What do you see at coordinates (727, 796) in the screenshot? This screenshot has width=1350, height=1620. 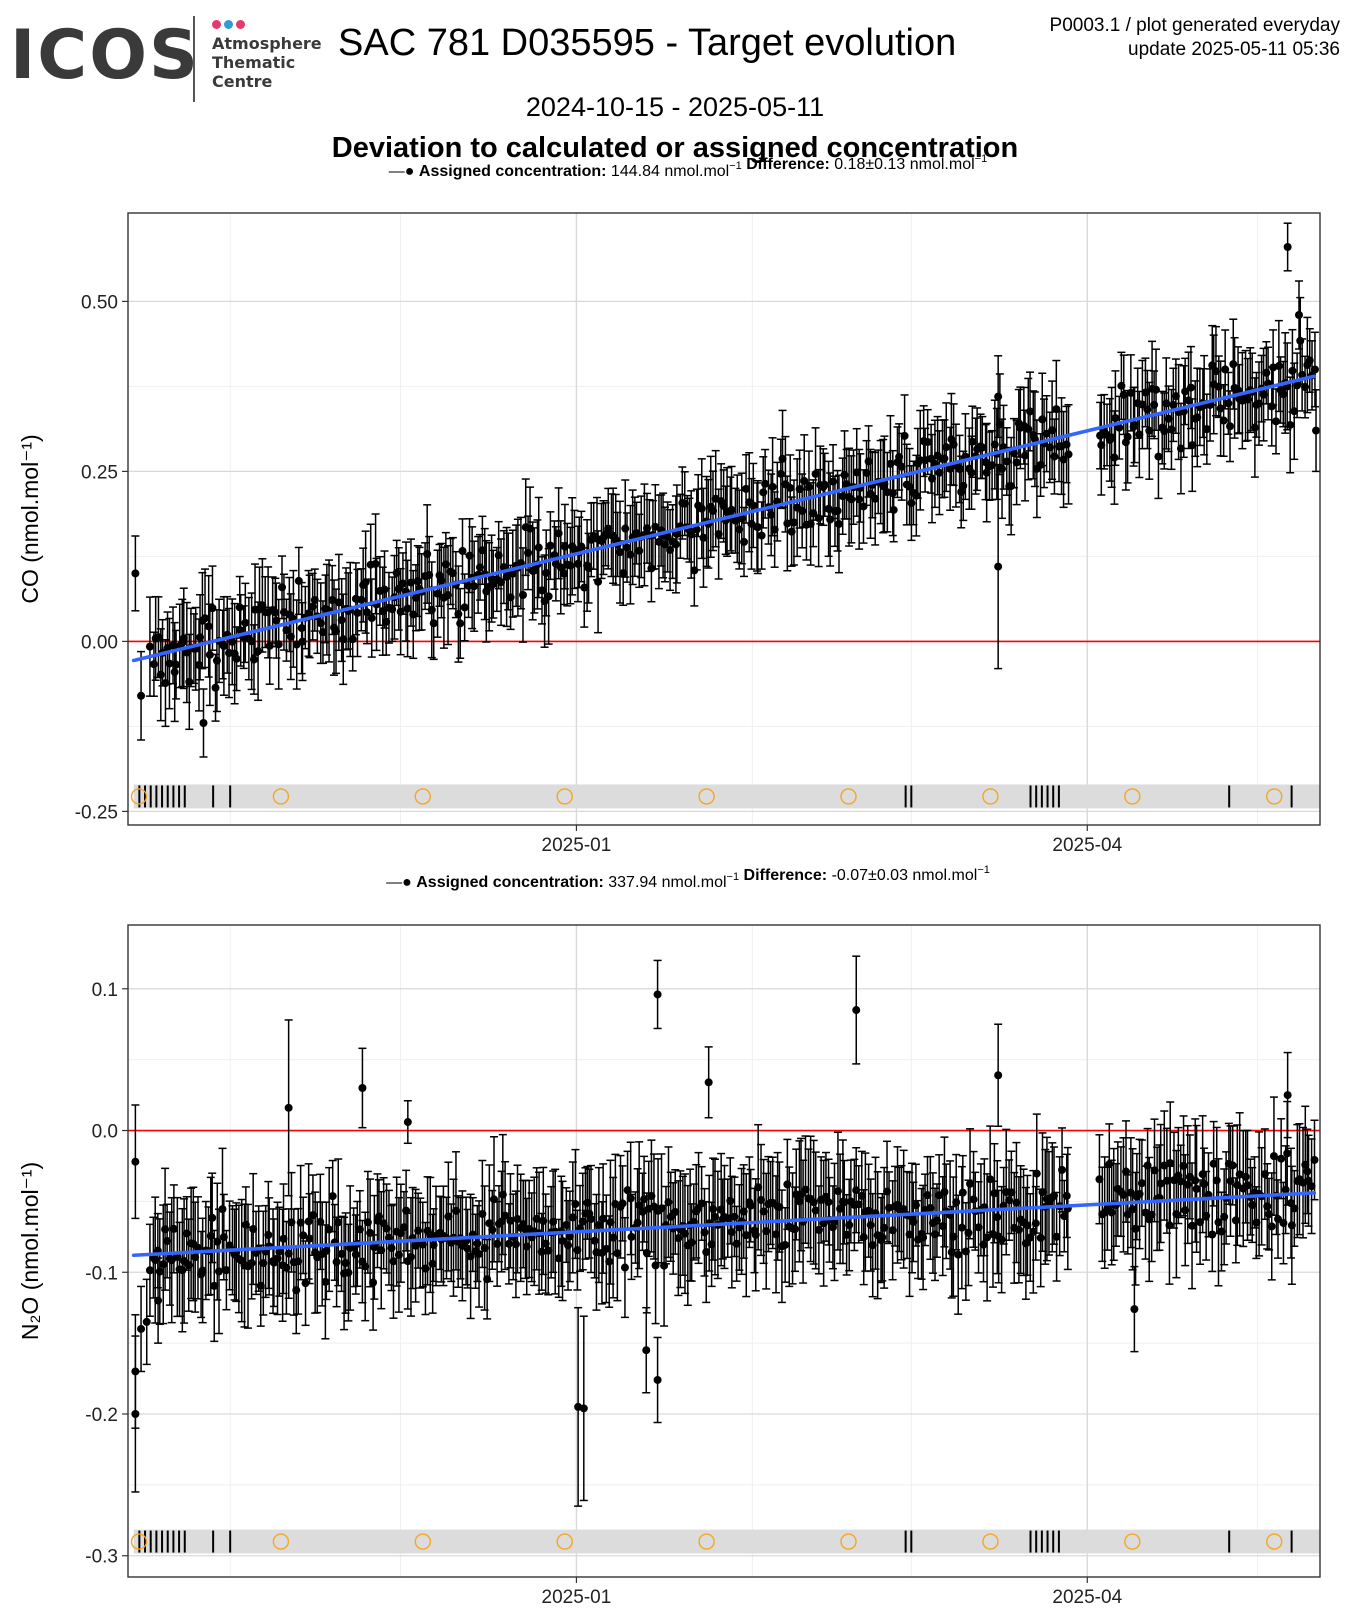 I see `flag-band` at bounding box center [727, 796].